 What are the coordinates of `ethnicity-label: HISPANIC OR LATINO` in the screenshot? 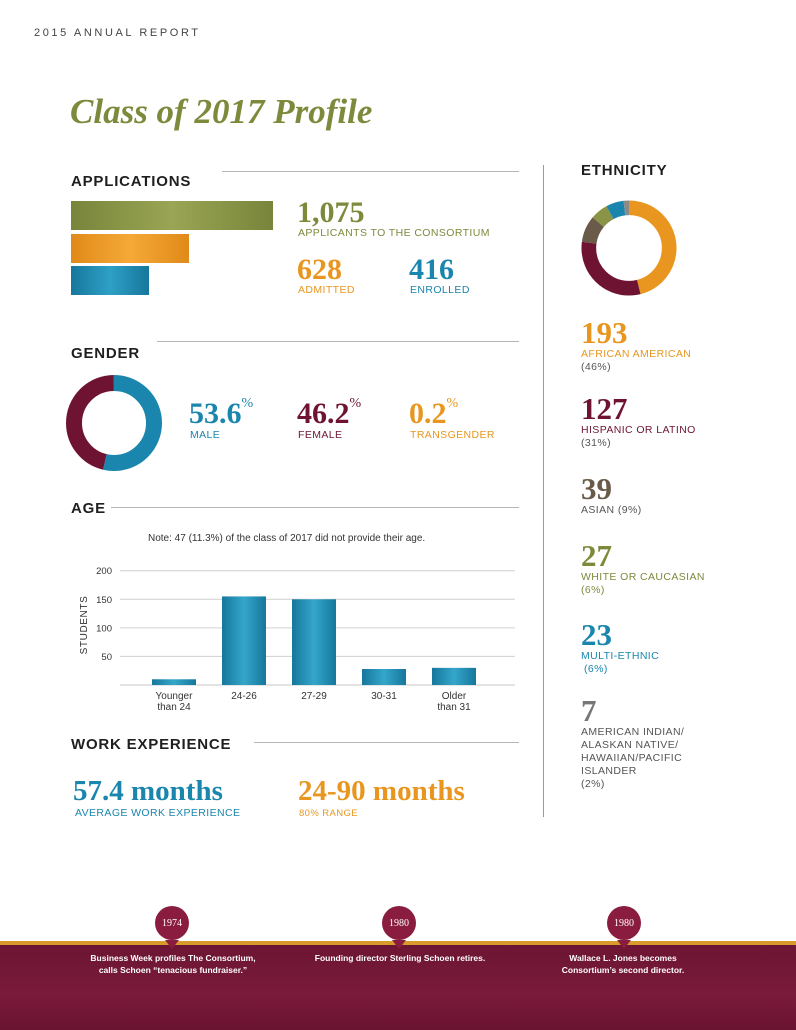 It's located at (638, 430).